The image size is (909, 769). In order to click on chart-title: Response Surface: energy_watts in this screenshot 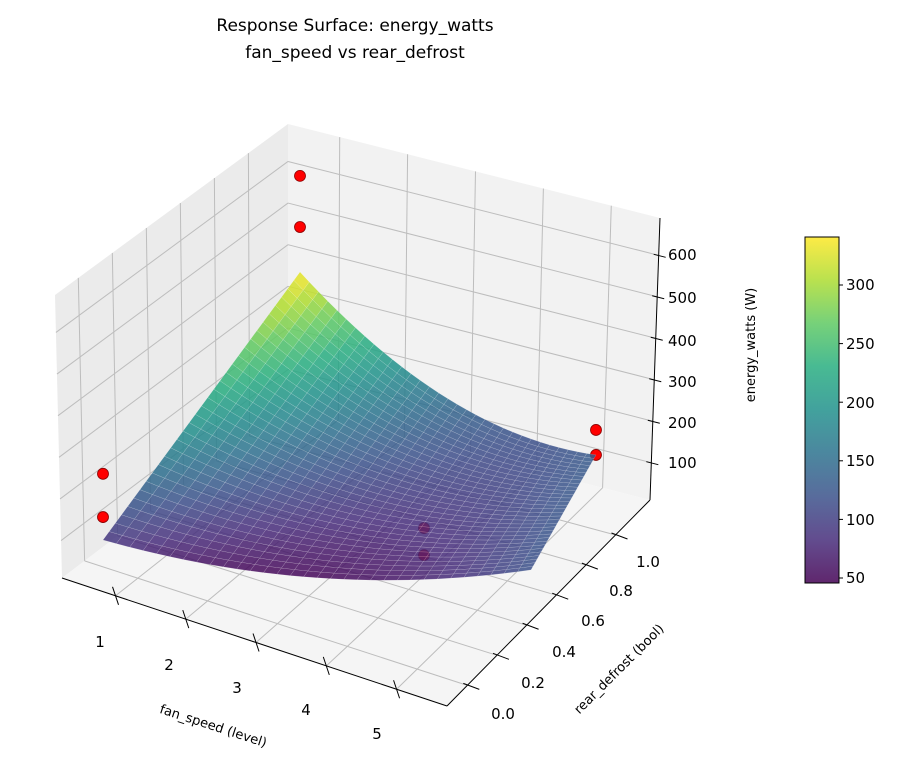, I will do `click(354, 26)`.